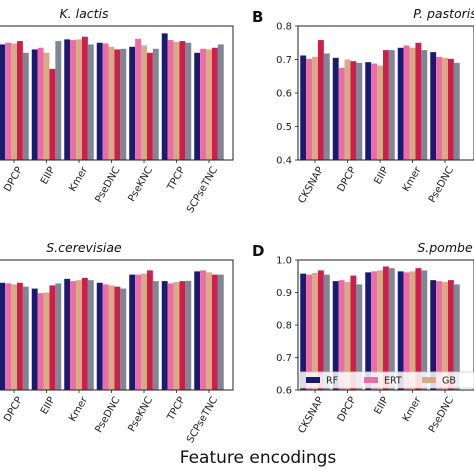 This screenshot has height=474, width=474. I want to click on x-tick-label-pseknc: PseKNC, so click(140, 414).